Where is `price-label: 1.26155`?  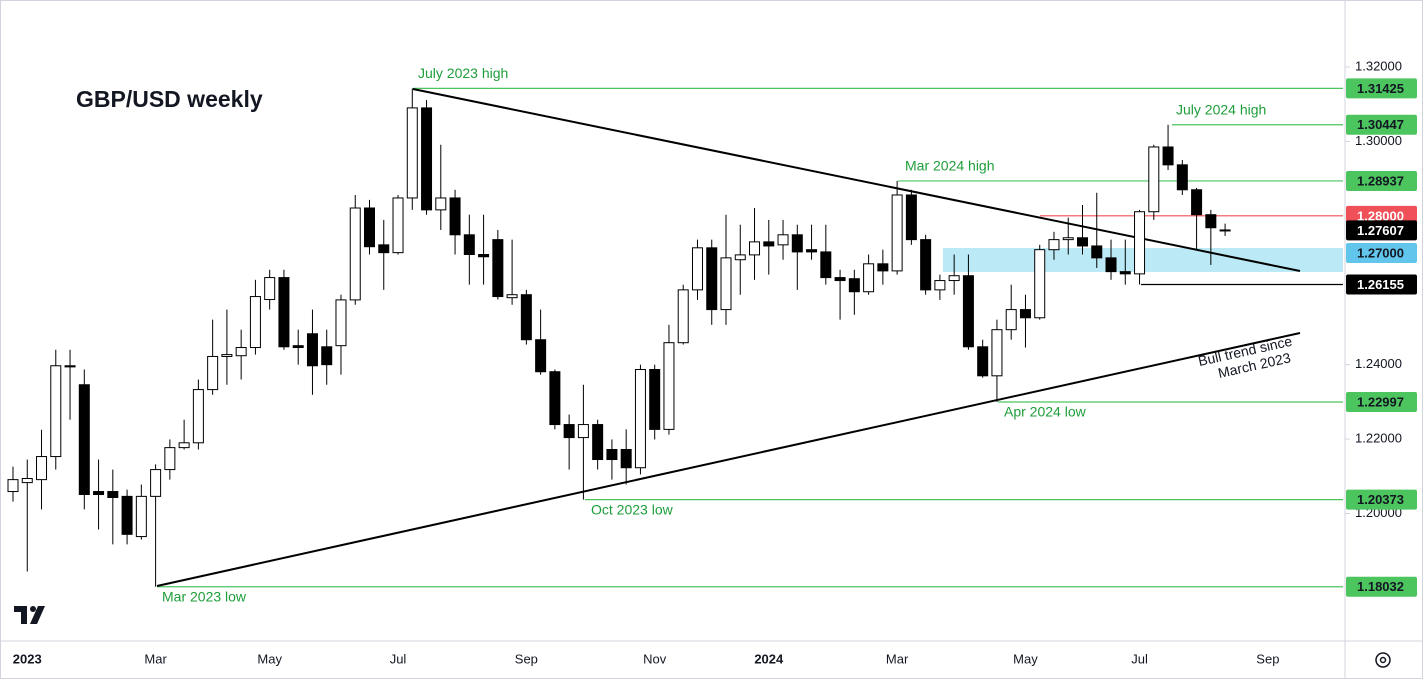 price-label: 1.26155 is located at coordinates (1380, 284).